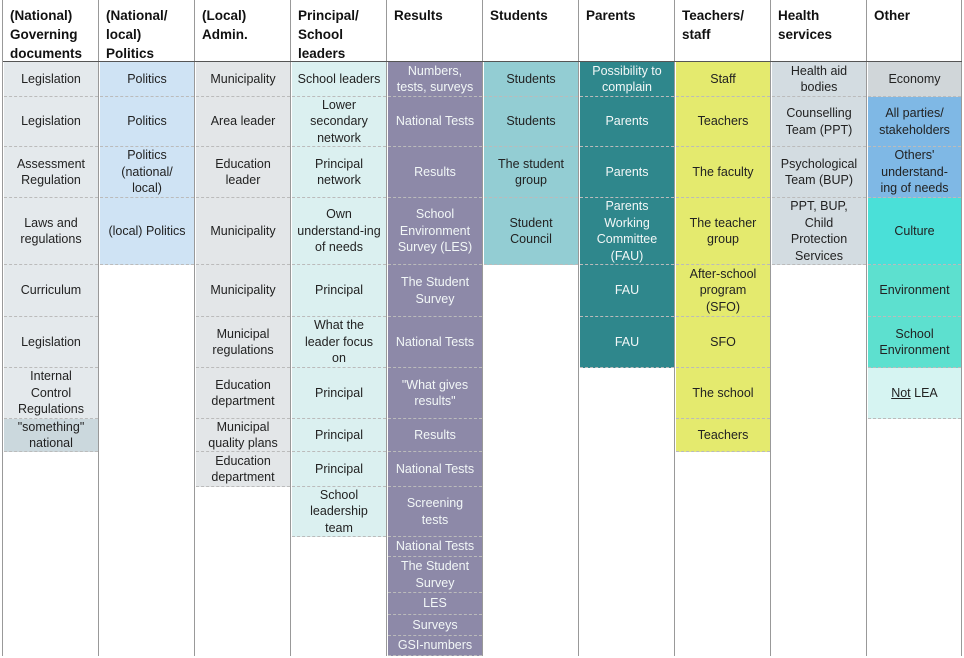 This screenshot has height=658, width=964. Describe the element at coordinates (819, 79) in the screenshot. I see `cell: Health aid bodies` at that location.